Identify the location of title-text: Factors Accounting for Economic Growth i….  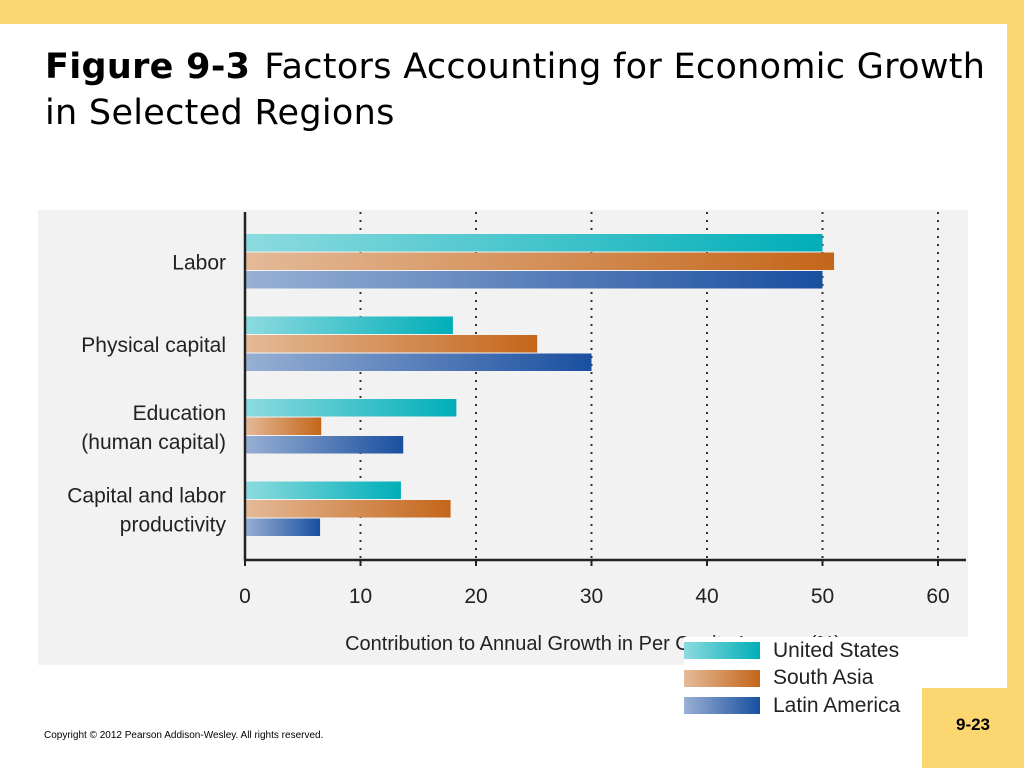
(515, 90).